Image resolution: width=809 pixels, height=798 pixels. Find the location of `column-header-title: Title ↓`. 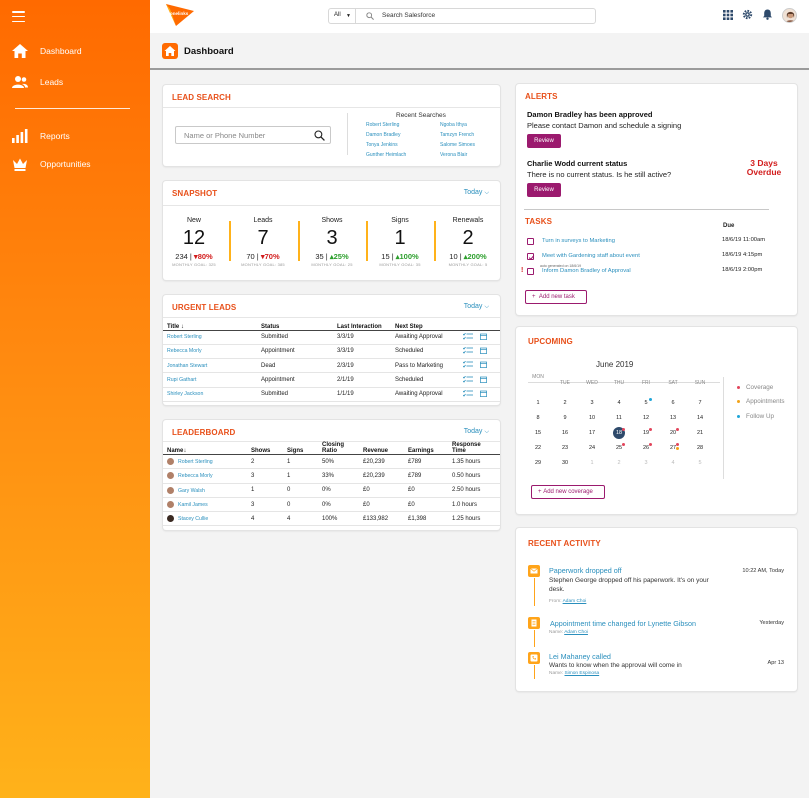

column-header-title: Title ↓ is located at coordinates (210, 324).